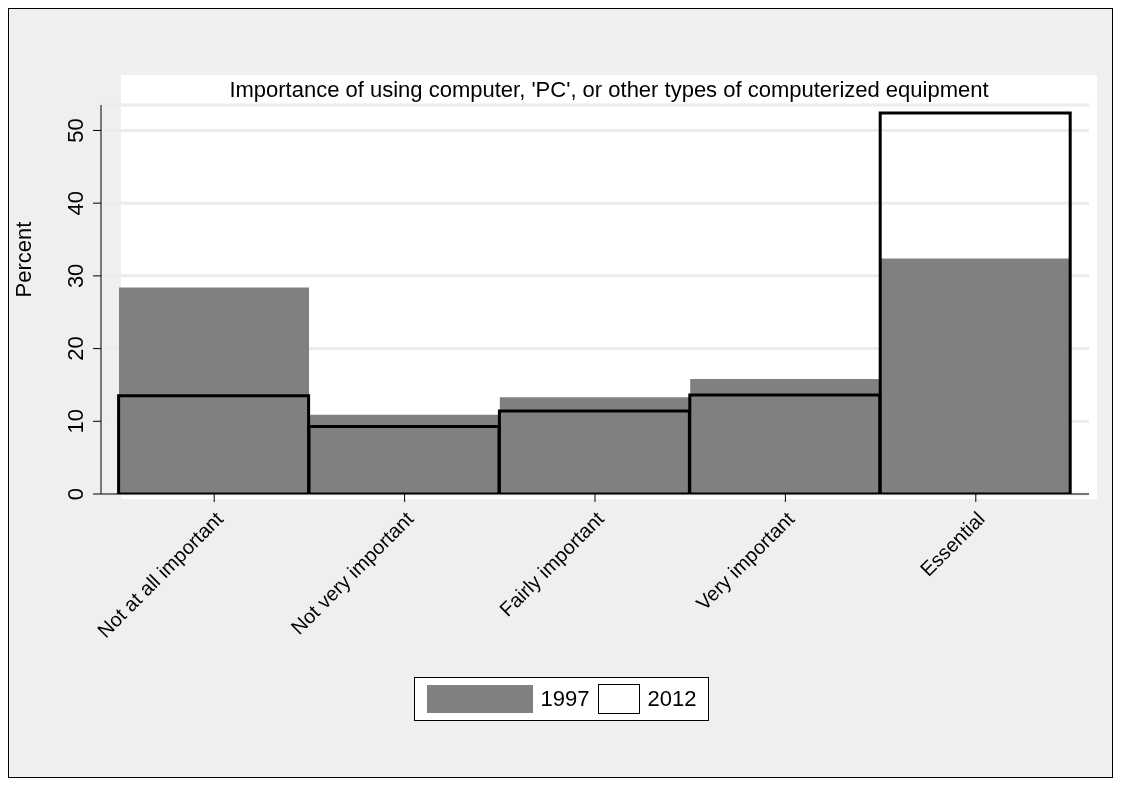 The image size is (1124, 785). Describe the element at coordinates (75, 130) in the screenshot. I see `y-tick-label: 50` at that location.